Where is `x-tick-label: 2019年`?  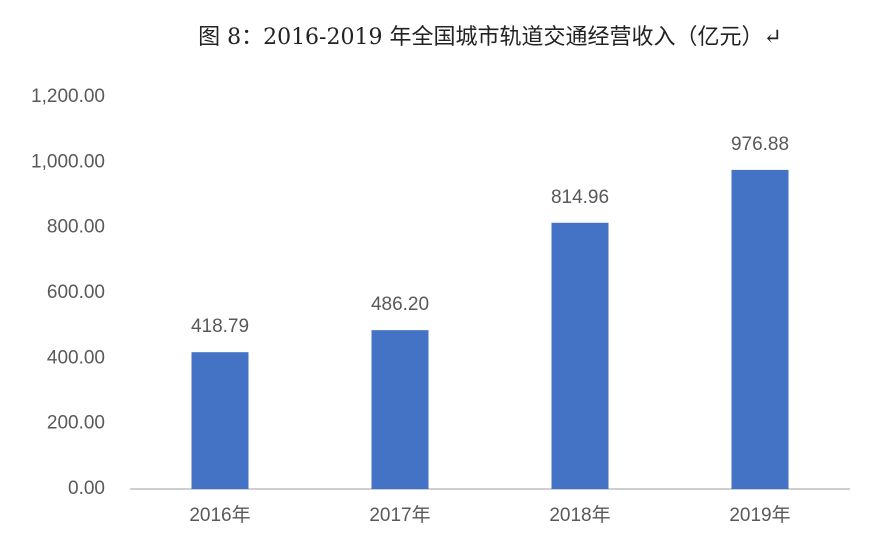 x-tick-label: 2019年 is located at coordinates (759, 515).